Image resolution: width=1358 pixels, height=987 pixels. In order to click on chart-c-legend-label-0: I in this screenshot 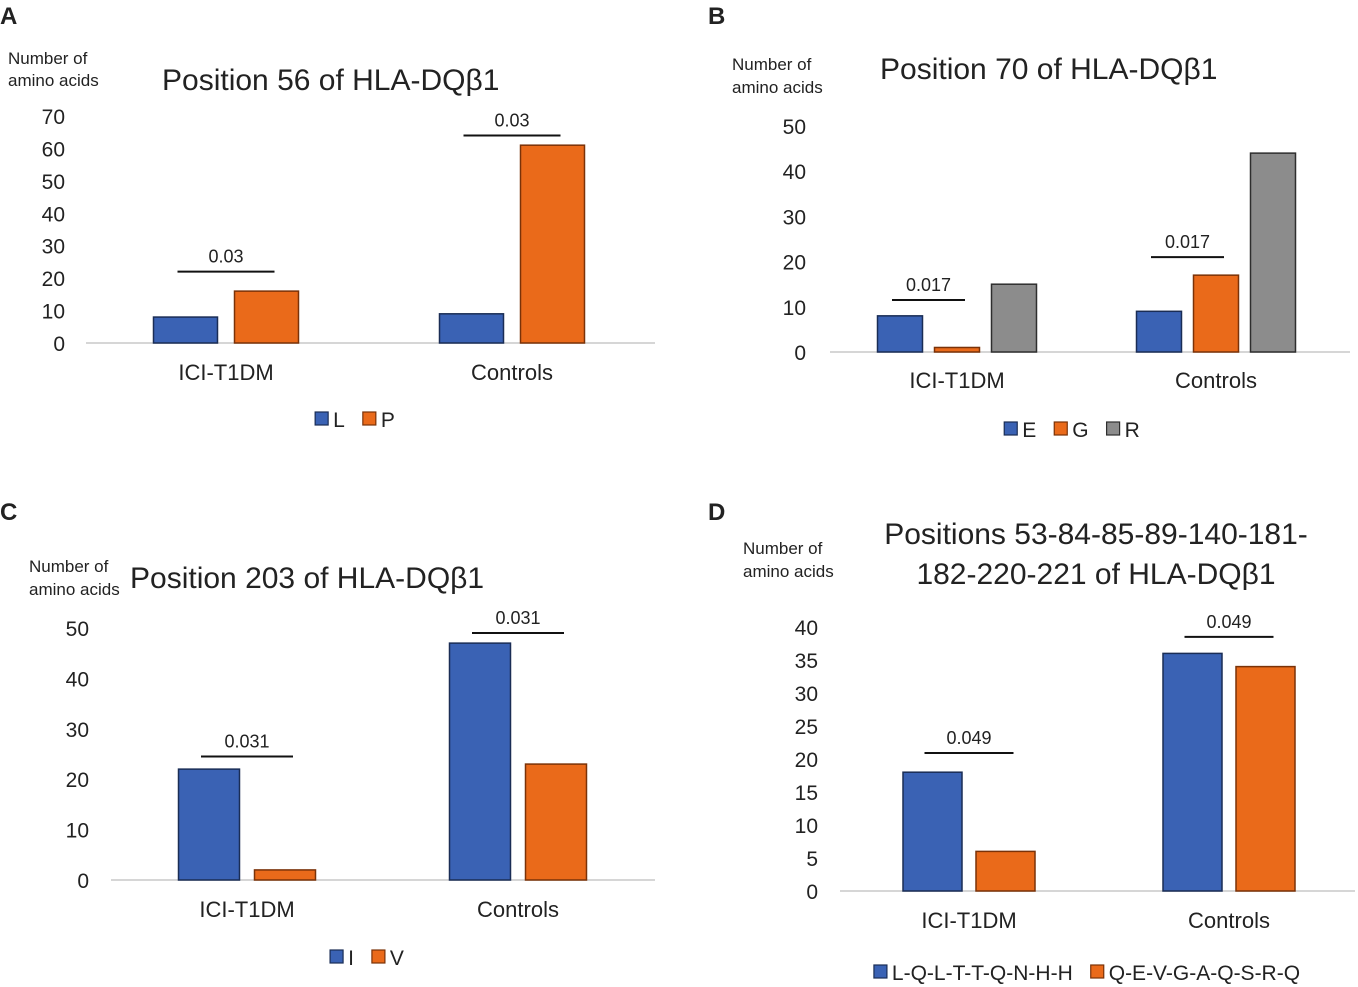, I will do `click(351, 958)`.